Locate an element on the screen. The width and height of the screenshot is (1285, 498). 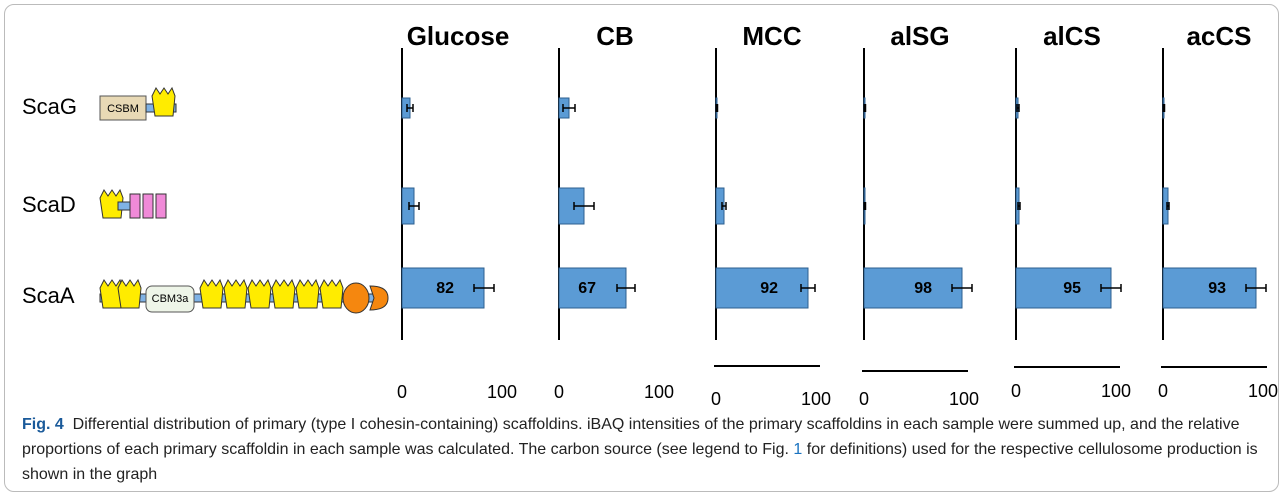
data-label: 82 is located at coordinates (445, 288).